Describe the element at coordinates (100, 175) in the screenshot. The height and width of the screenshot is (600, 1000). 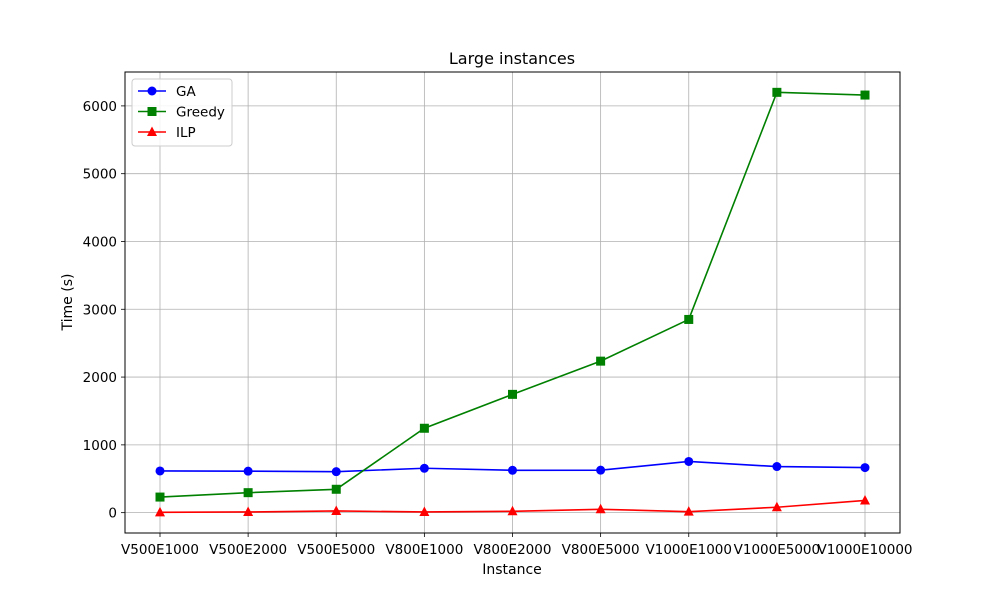
I see `y-tick-label: 5000` at that location.